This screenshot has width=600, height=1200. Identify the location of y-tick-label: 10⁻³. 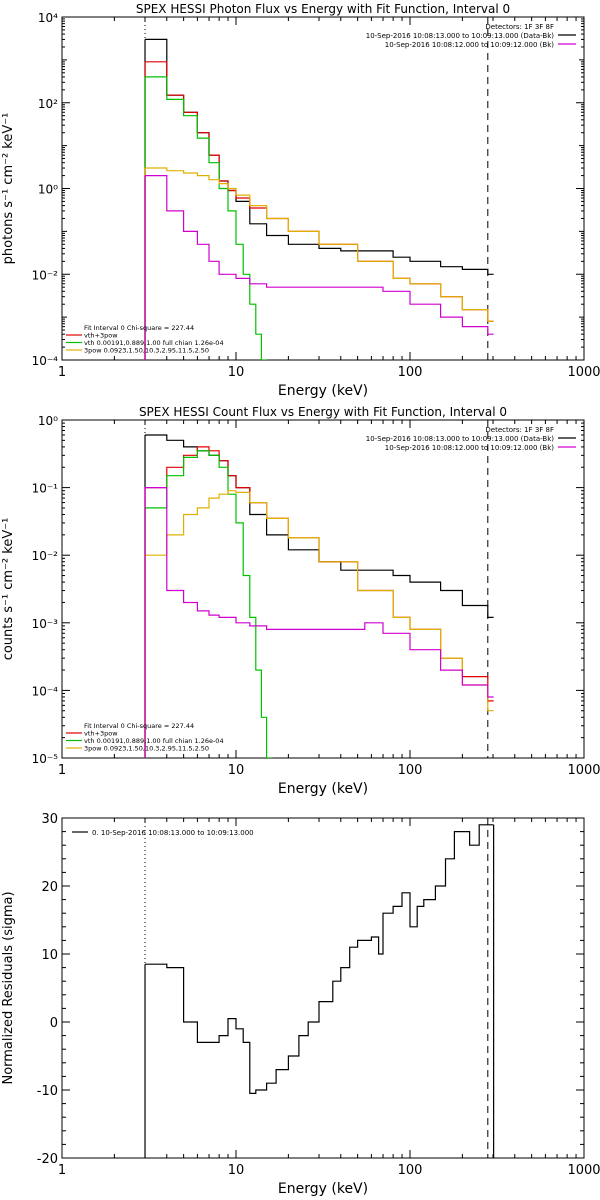
(45, 624).